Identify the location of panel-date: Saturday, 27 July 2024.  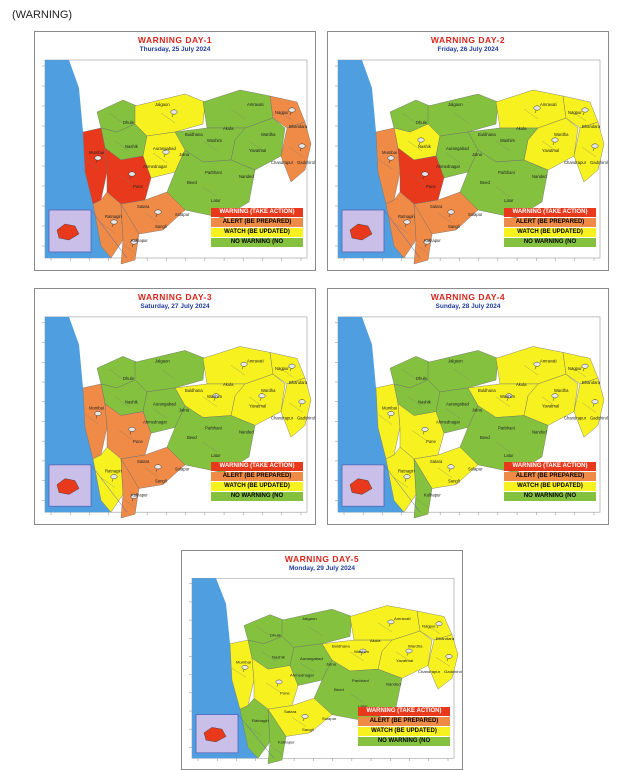
(175, 306).